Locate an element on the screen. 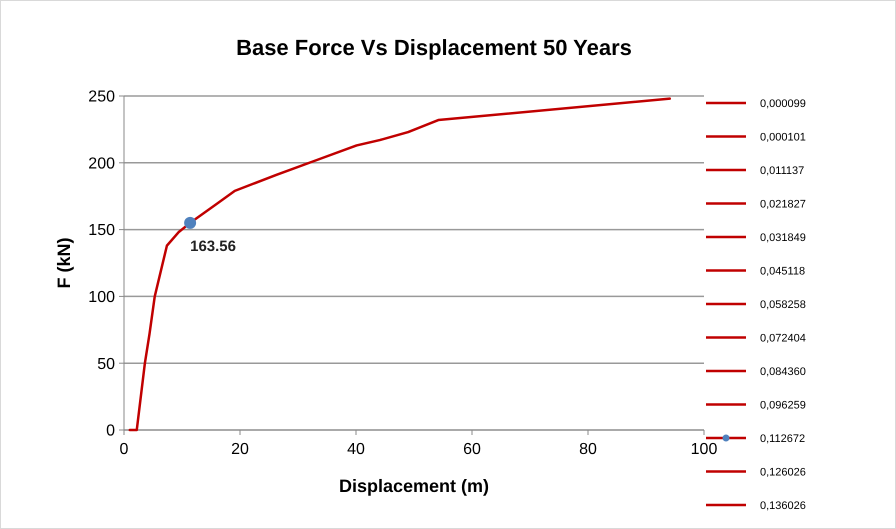 The image size is (896, 529). legend-label: 0,000101 is located at coordinates (783, 137).